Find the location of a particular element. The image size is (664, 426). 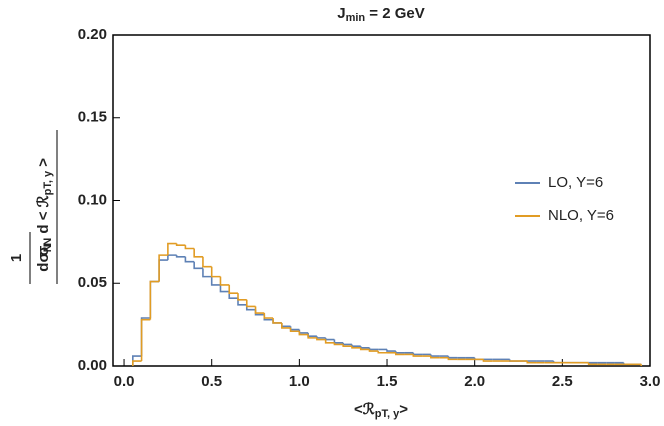

chart-title: Jmin = 2 GeV is located at coordinates (381, 14).